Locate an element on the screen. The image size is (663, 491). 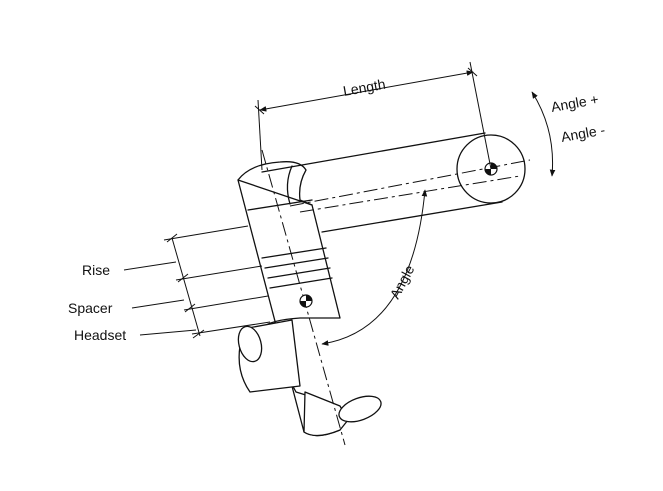
spacer-label: Spacer is located at coordinates (90, 308).